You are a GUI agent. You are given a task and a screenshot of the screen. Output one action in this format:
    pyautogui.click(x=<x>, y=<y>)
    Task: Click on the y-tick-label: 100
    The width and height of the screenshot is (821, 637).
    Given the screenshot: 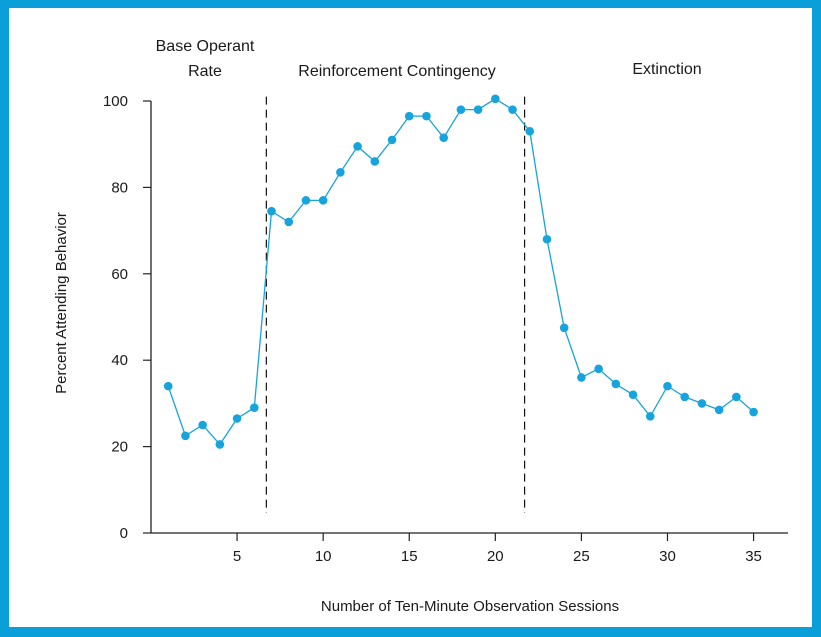 What is the action you would take?
    pyautogui.click(x=115, y=101)
    